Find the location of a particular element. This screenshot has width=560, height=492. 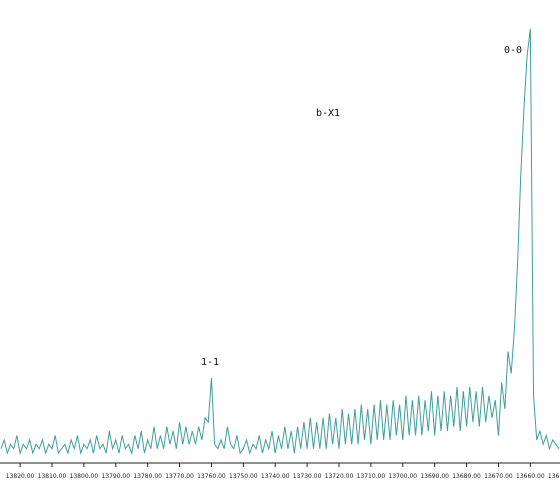

x-tick-label: 13650.00 is located at coordinates (554, 476).